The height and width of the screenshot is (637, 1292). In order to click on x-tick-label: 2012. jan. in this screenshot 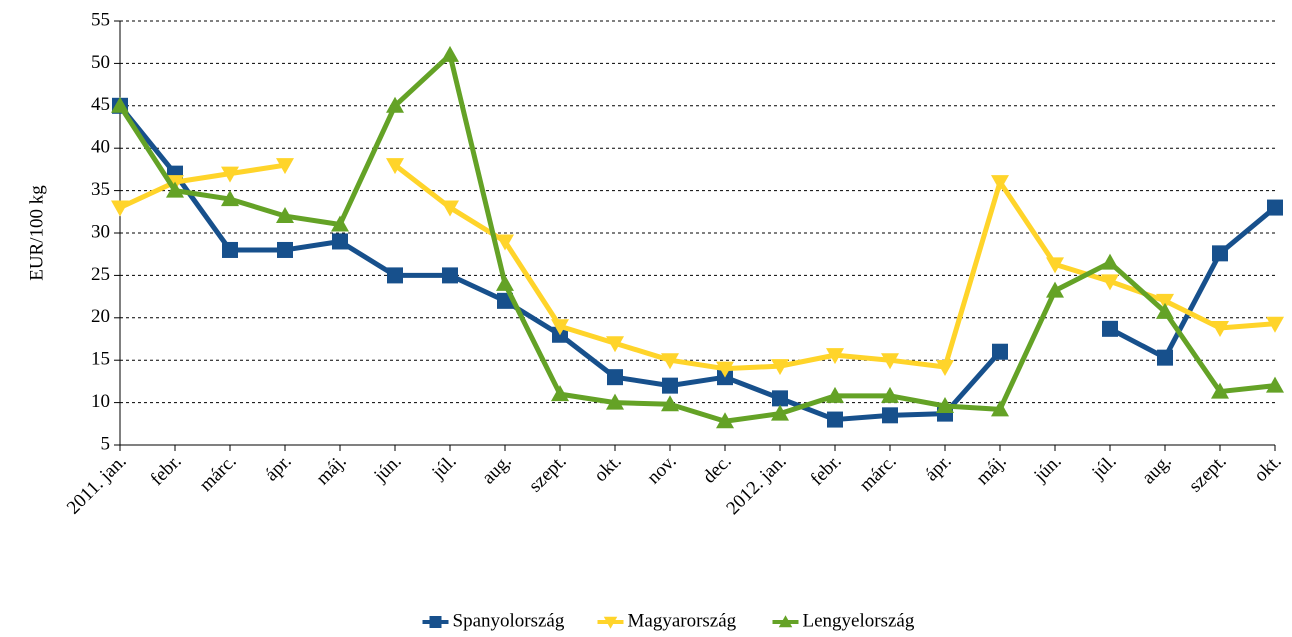, I will do `click(756, 485)`.